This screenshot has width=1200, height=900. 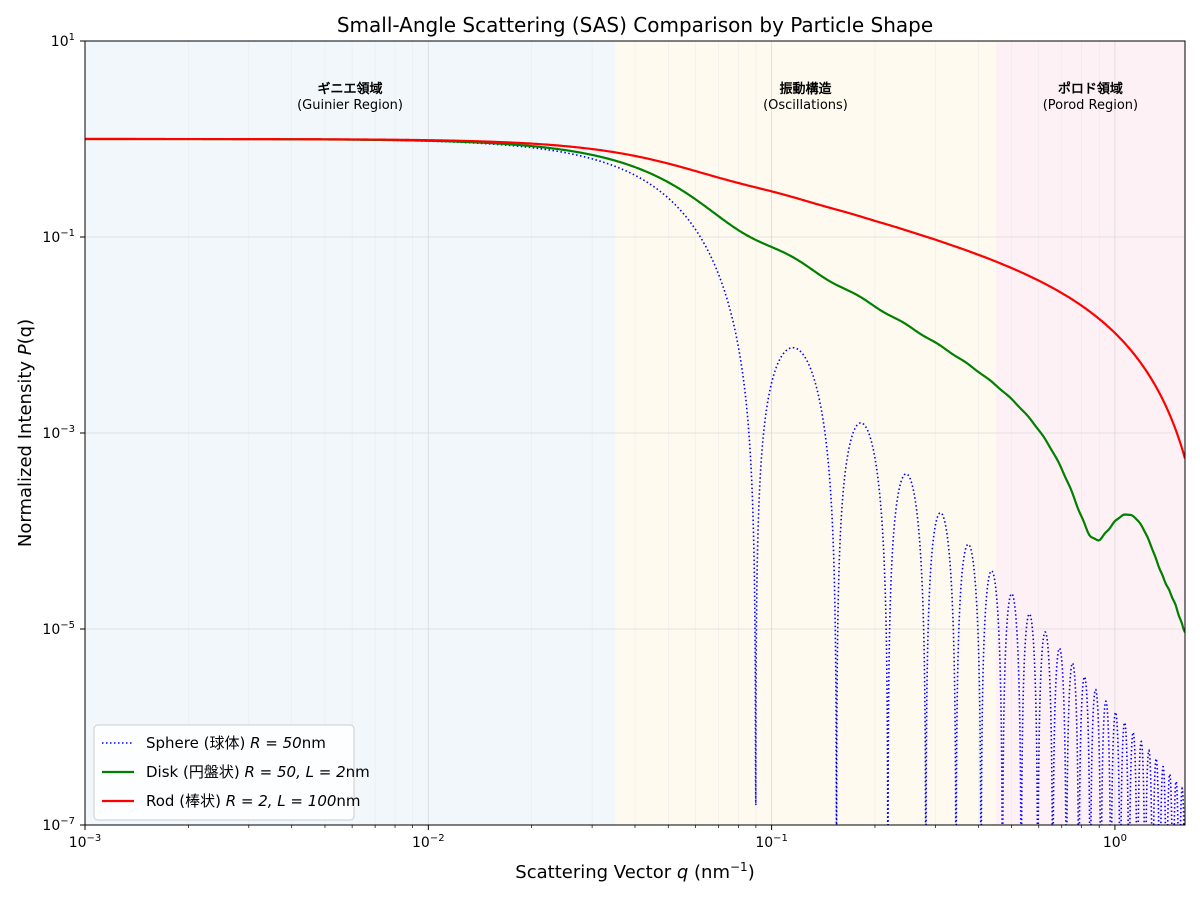 I want to click on x-axis-label: Scattering Vector q (nm−1), so click(x=634, y=871).